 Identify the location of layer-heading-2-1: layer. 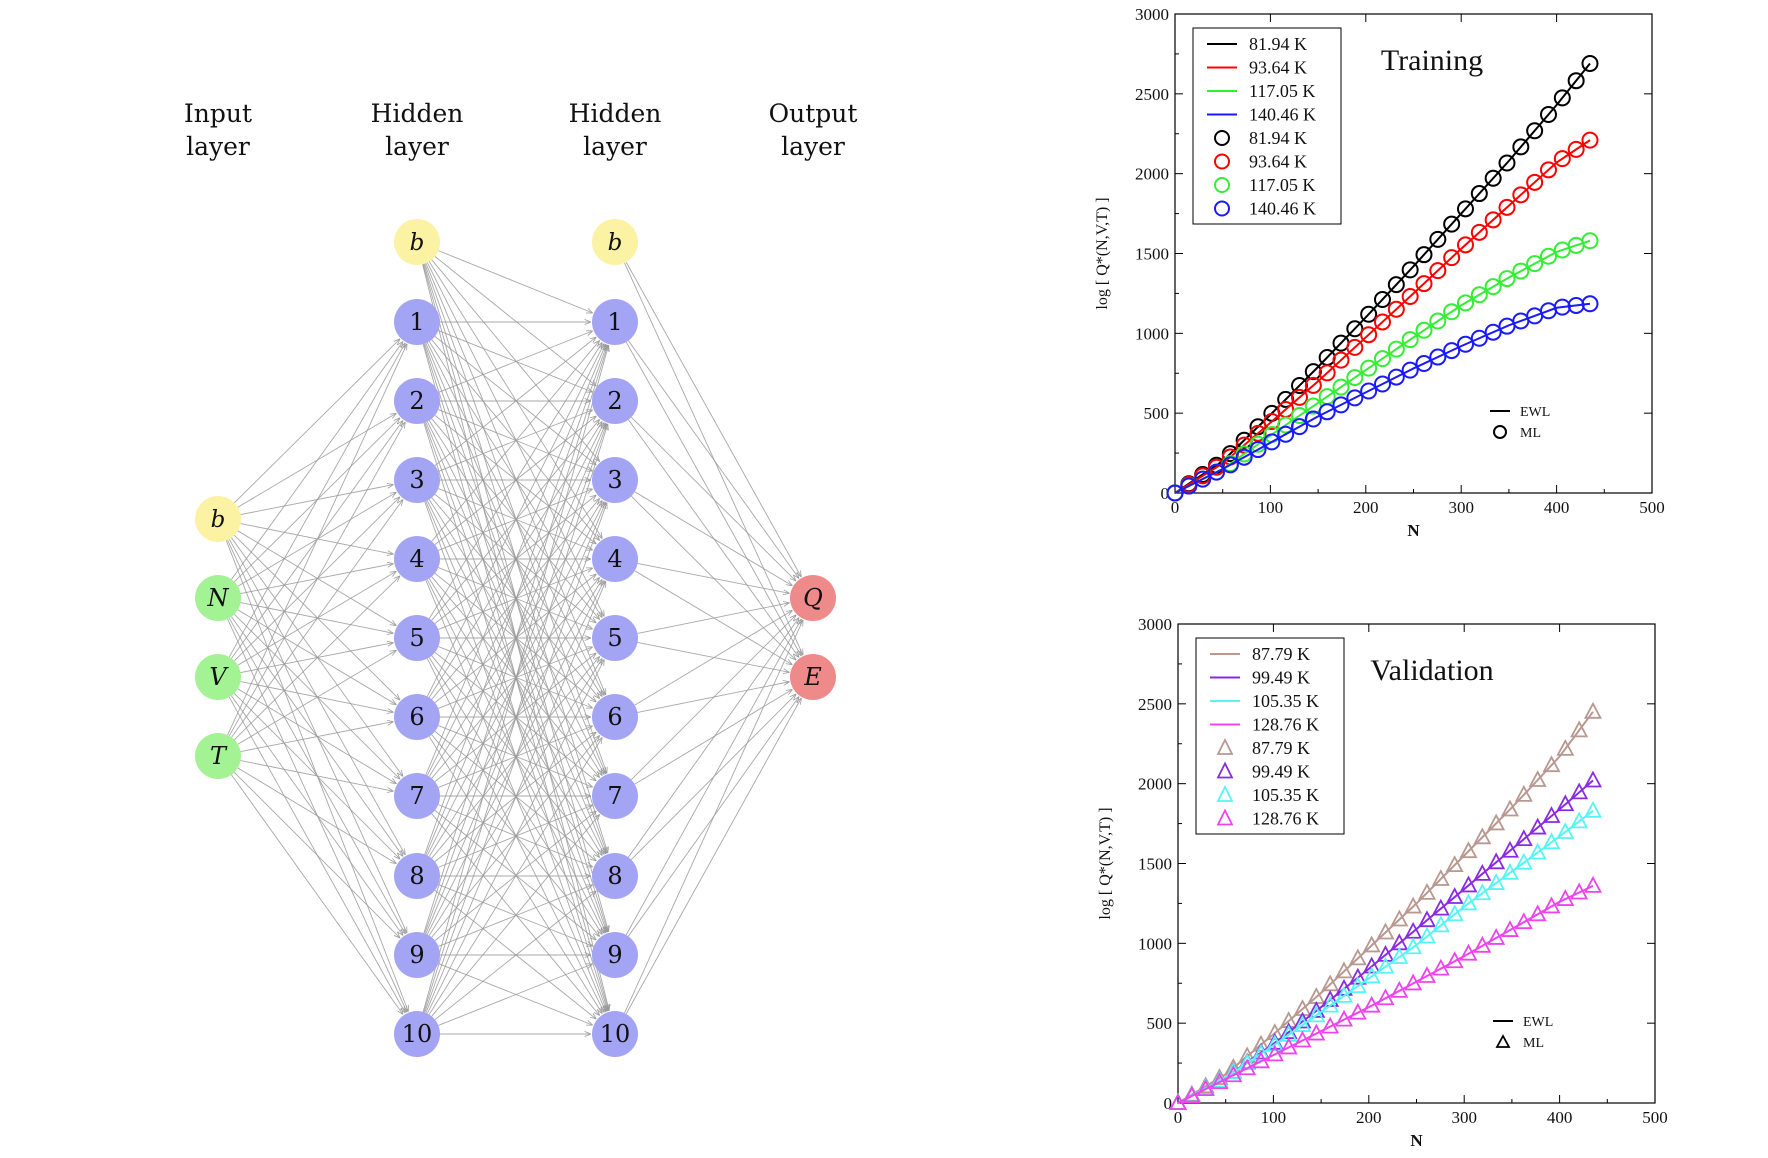
(615, 146).